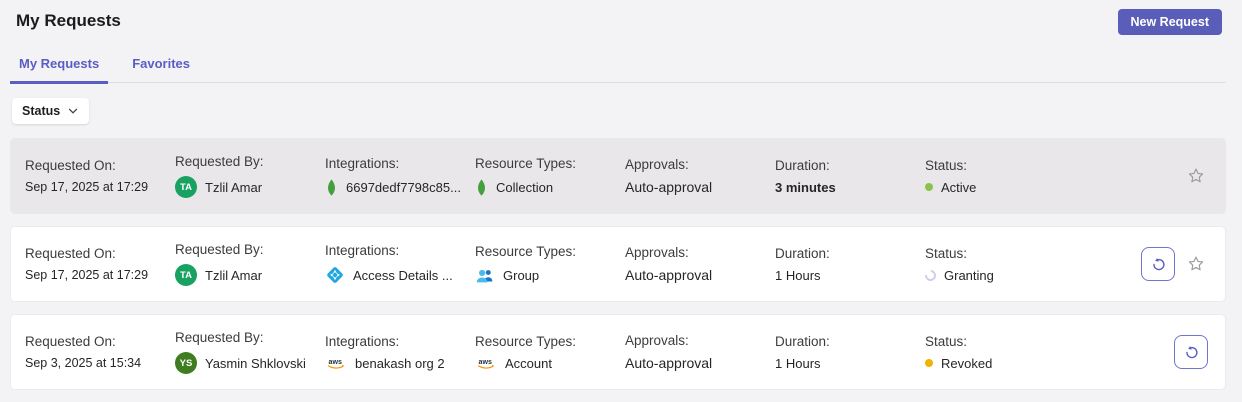 Image resolution: width=1242 pixels, height=402 pixels. Describe the element at coordinates (929, 363) in the screenshot. I see `status-revoked-dot` at that location.